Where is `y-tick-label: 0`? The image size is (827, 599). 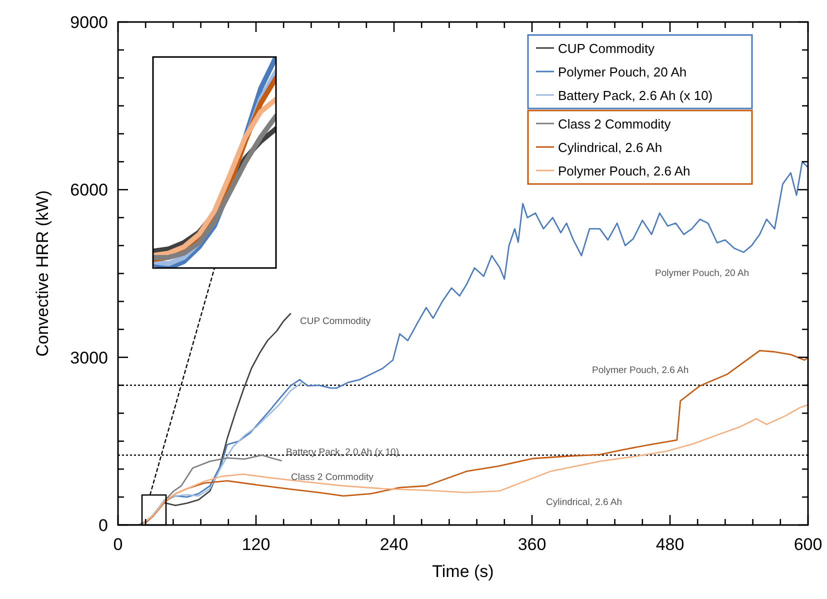 y-tick-label: 0 is located at coordinates (103, 525).